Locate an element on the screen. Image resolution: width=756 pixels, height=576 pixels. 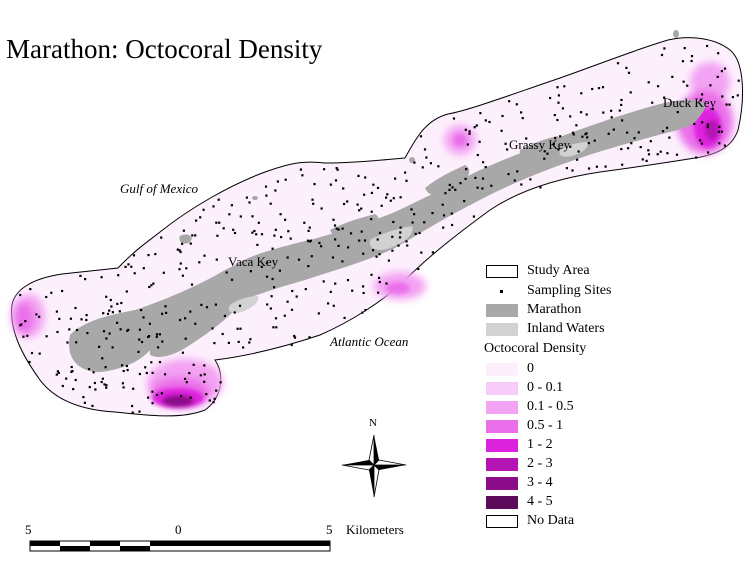
legend-label: 0 is located at coordinates (530, 368).